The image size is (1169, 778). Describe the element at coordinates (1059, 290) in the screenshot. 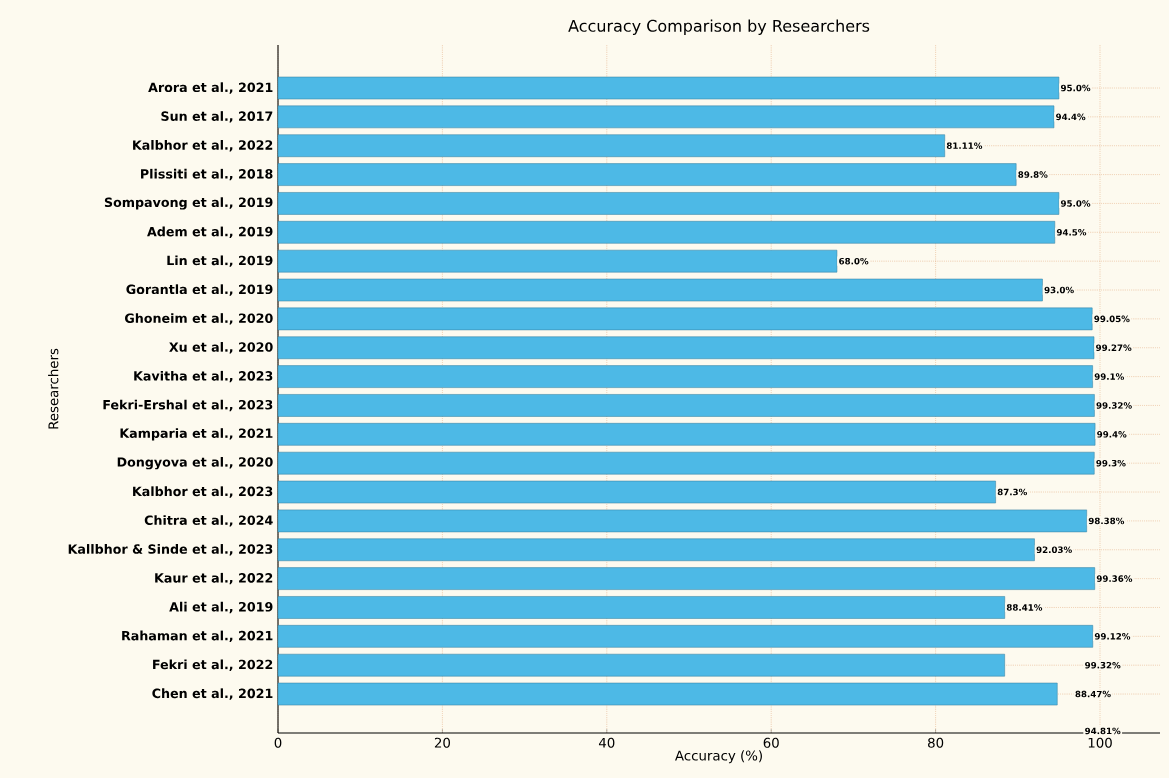

I see `data-label: 93.0%` at that location.